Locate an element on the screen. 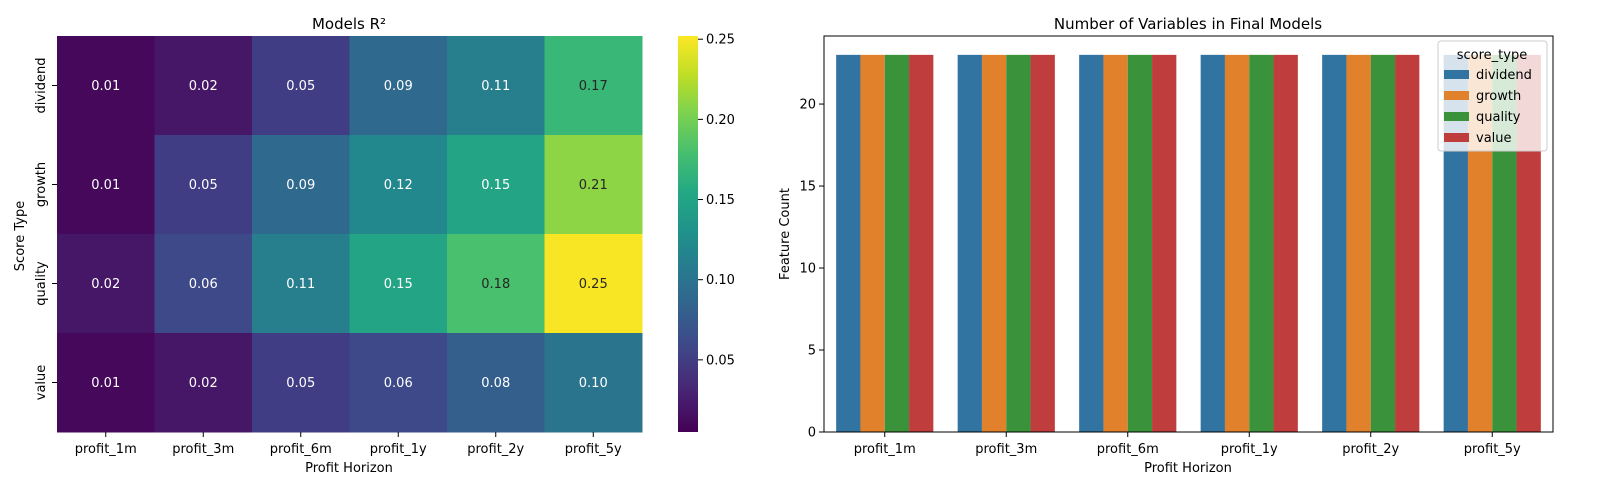  bar-y-tick-label: 10 is located at coordinates (807, 269).